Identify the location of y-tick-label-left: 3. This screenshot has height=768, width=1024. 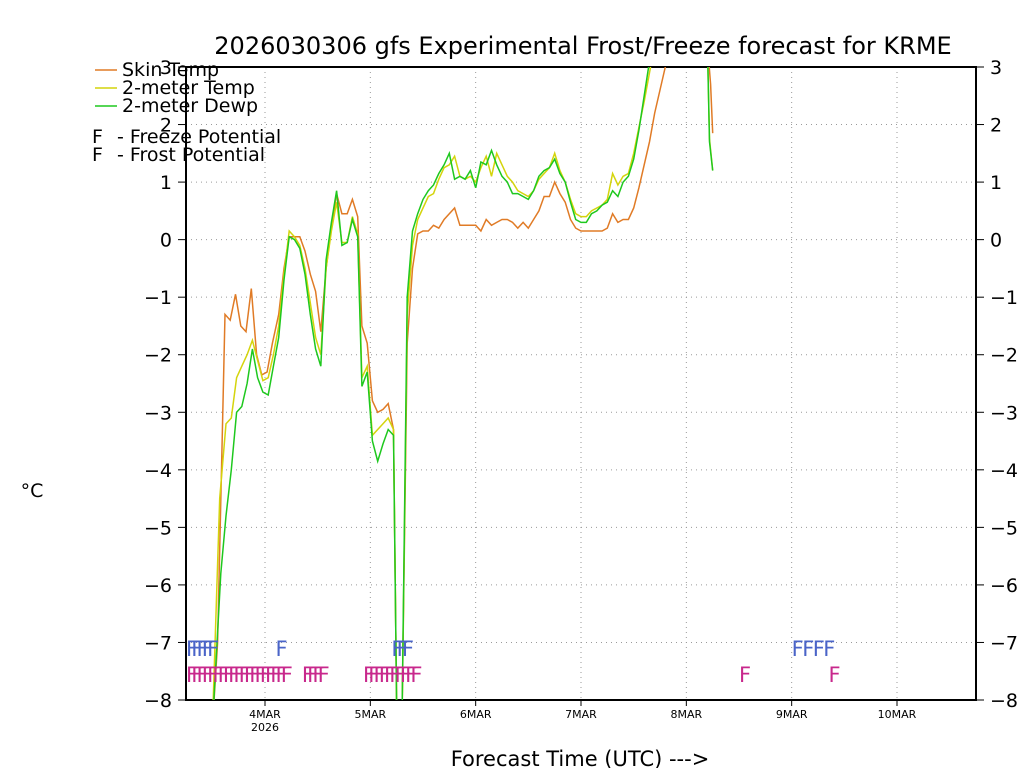
(166, 68).